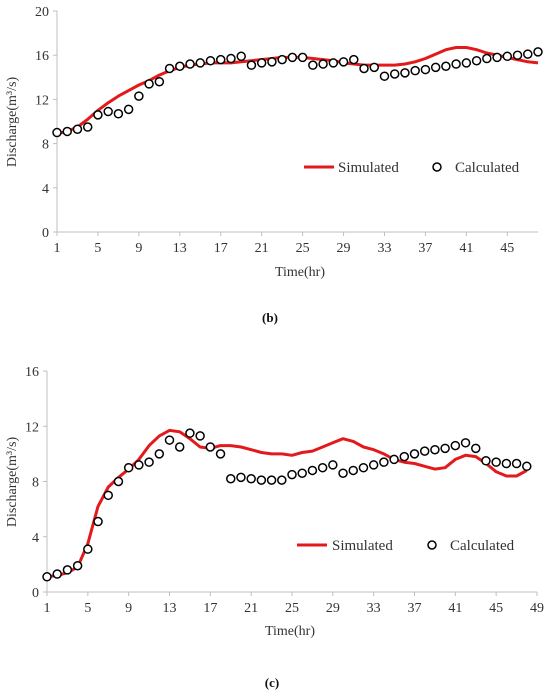  I want to click on legend-c: Simulated Calculated, so click(406, 546).